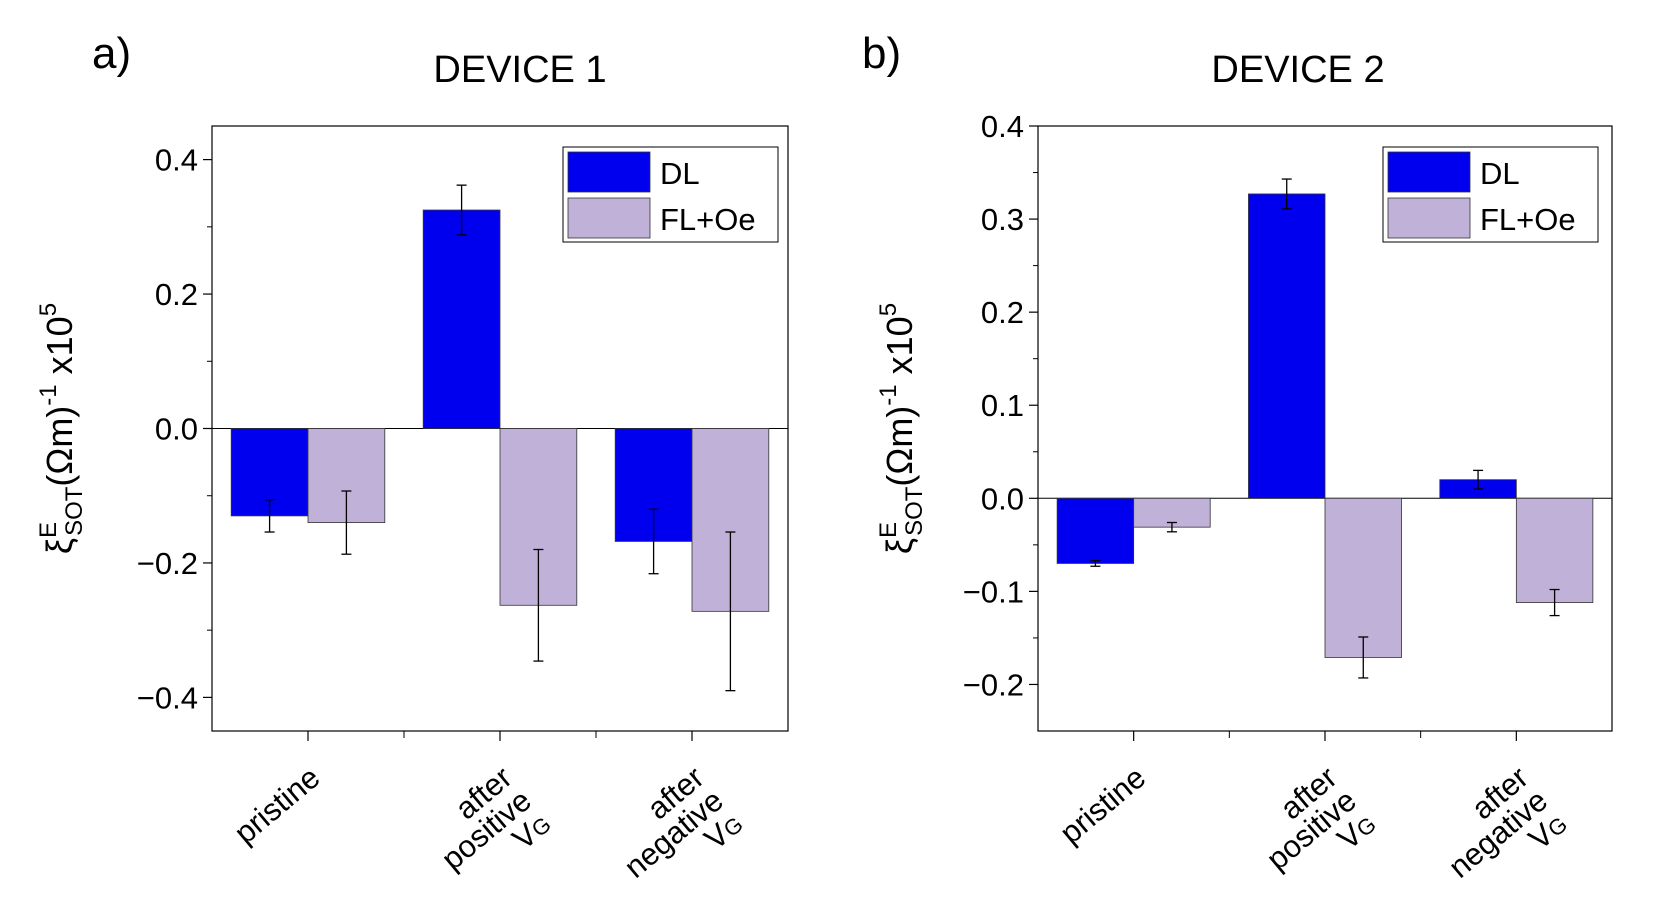 This screenshot has height=900, width=1661. I want to click on chart-title: DEVICE 1, so click(519, 70).